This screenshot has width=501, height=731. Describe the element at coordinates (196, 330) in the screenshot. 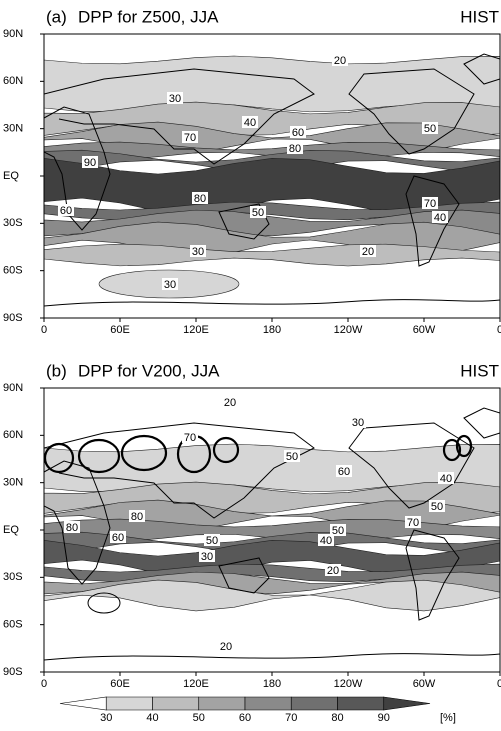

I see `lon-tick-label: 120E` at that location.